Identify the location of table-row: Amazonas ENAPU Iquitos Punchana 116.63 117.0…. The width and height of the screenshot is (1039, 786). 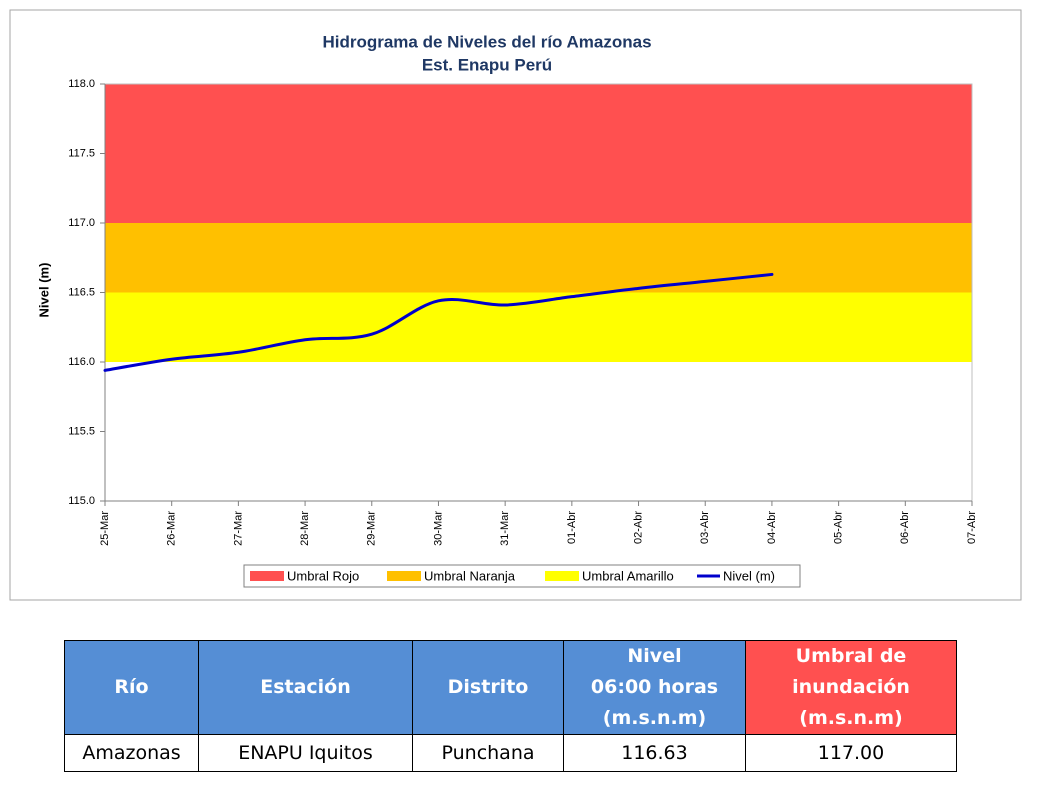
(510, 753).